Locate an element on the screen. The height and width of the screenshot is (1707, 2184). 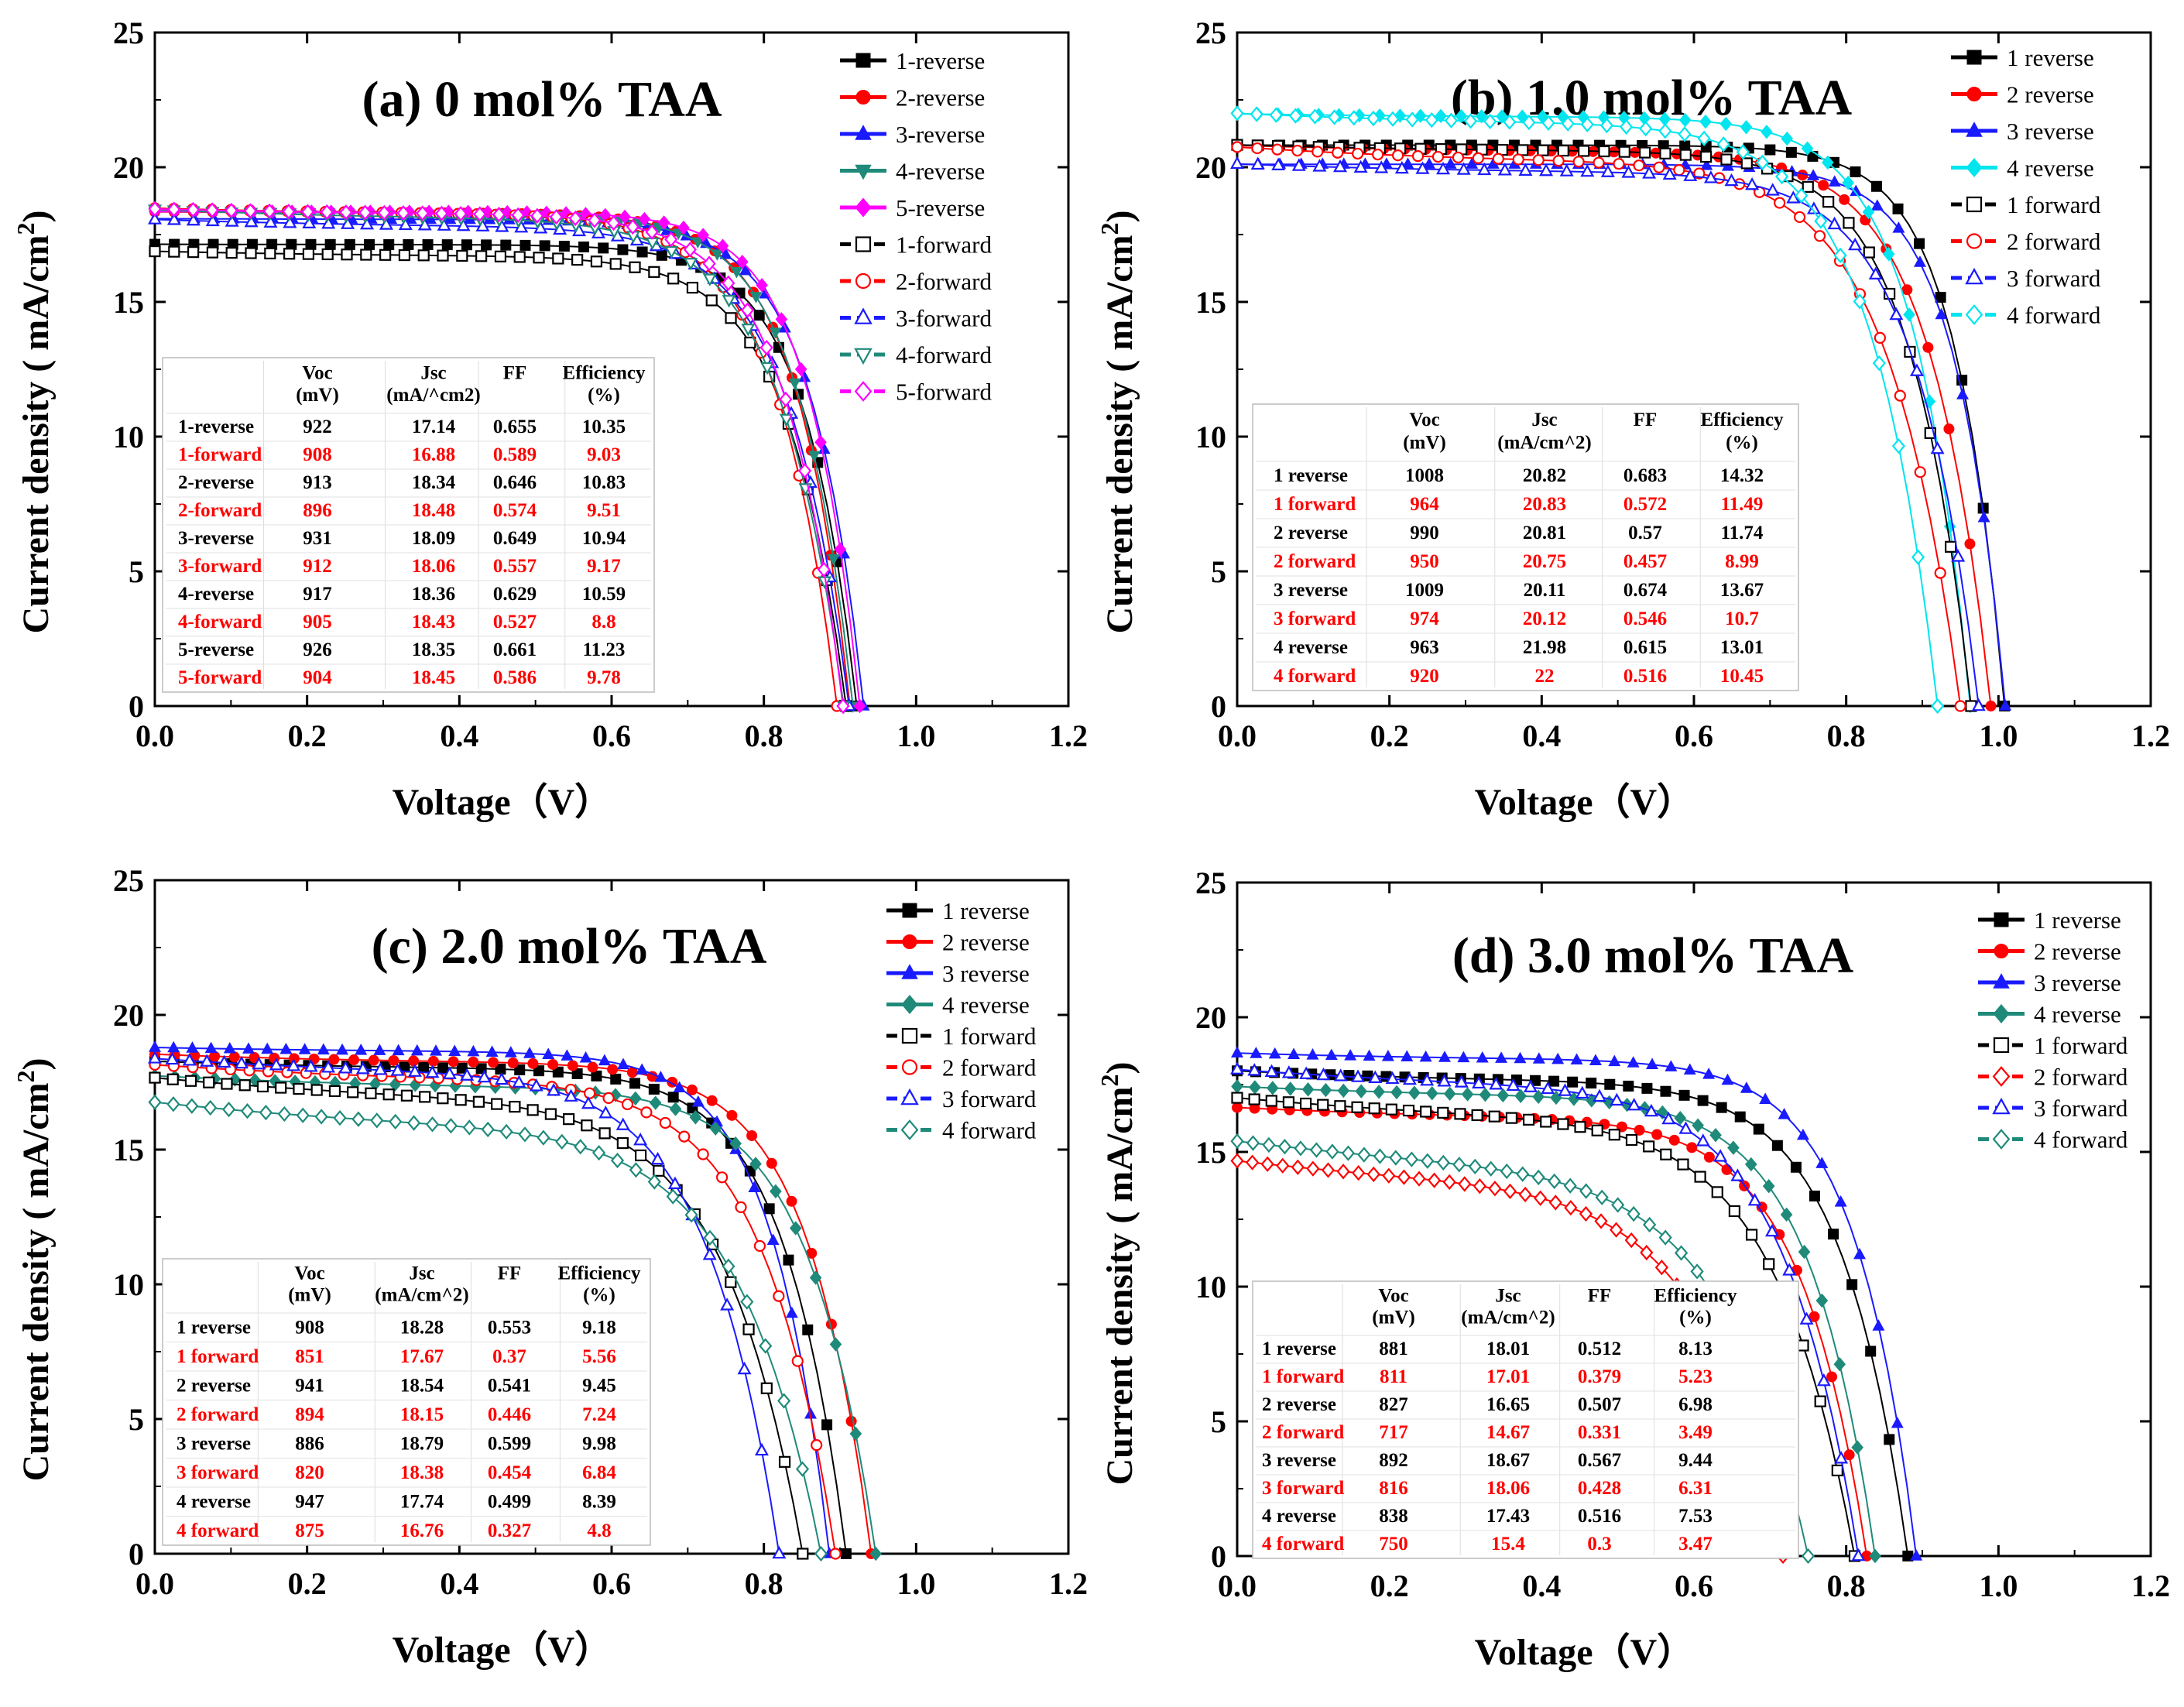
x-tick-label: 1.0 is located at coordinates (916, 735).